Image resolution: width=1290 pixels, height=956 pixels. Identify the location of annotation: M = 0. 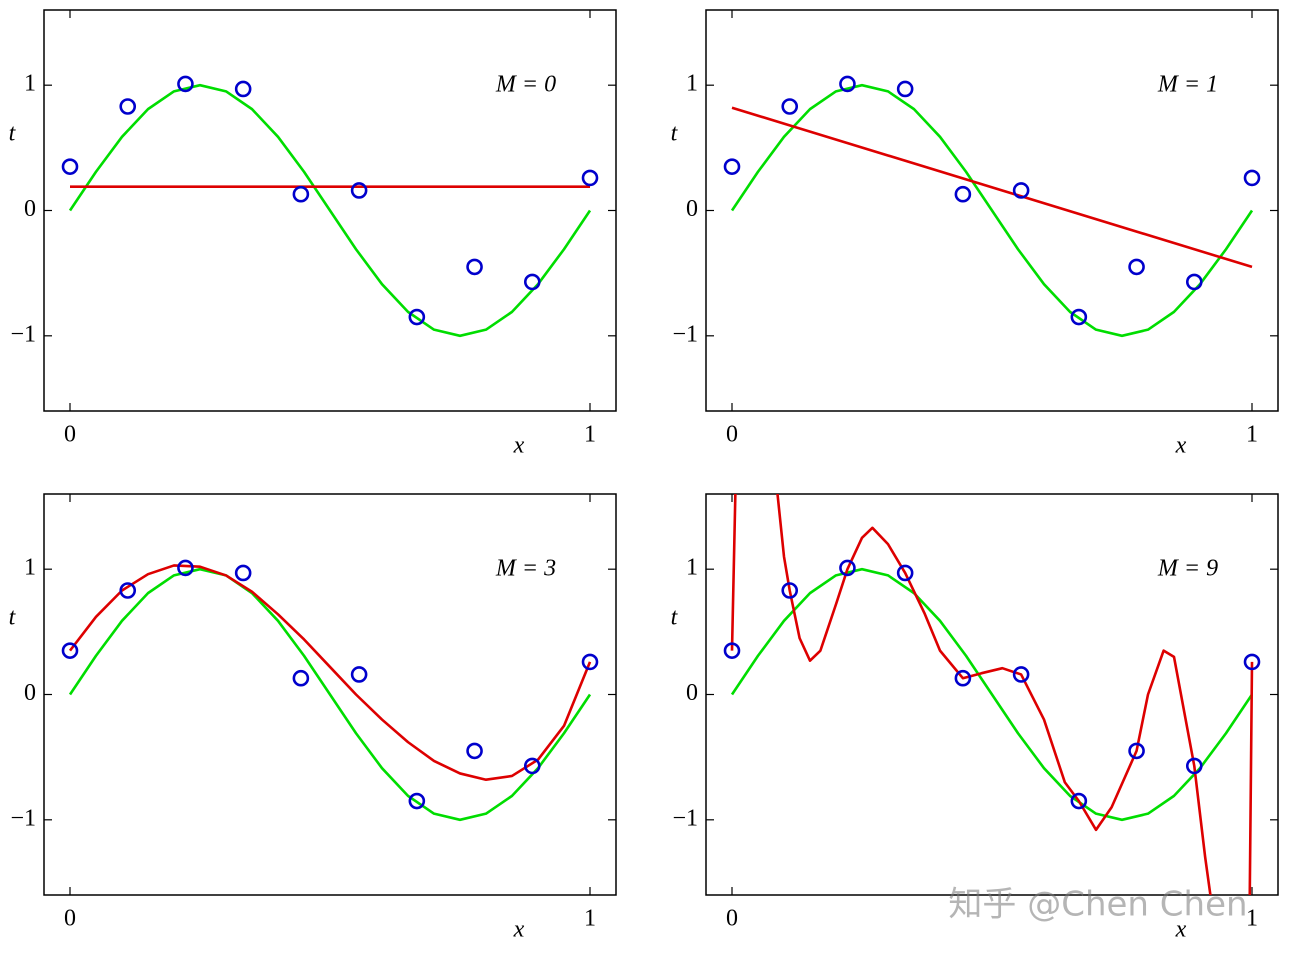
(525, 85).